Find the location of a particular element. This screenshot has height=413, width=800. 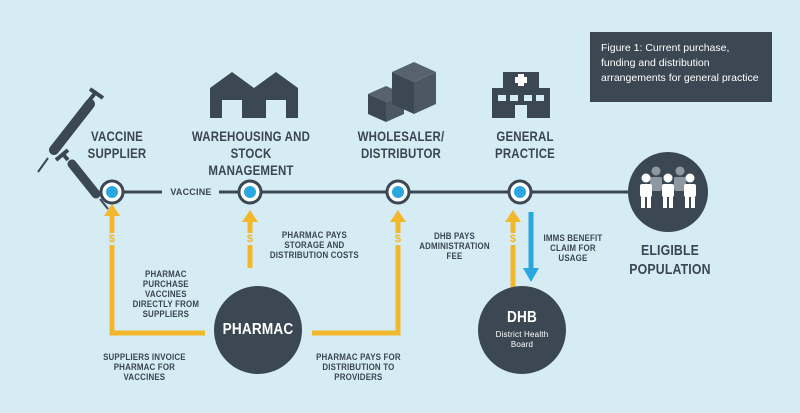

annotation-line: PHARMAC FOR is located at coordinates (144, 367).